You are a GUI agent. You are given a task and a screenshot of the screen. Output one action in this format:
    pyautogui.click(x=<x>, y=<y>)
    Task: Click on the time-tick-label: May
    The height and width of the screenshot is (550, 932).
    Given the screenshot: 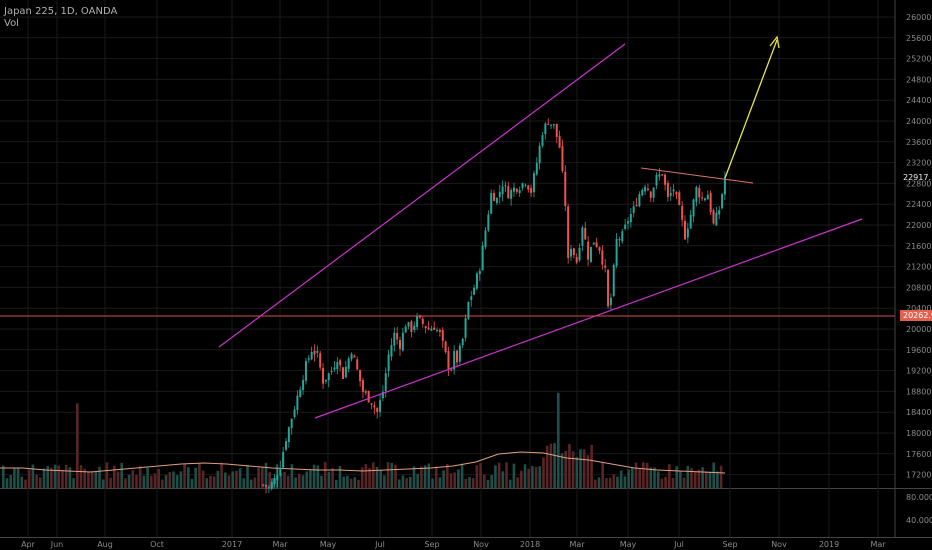 What is the action you would take?
    pyautogui.click(x=628, y=544)
    